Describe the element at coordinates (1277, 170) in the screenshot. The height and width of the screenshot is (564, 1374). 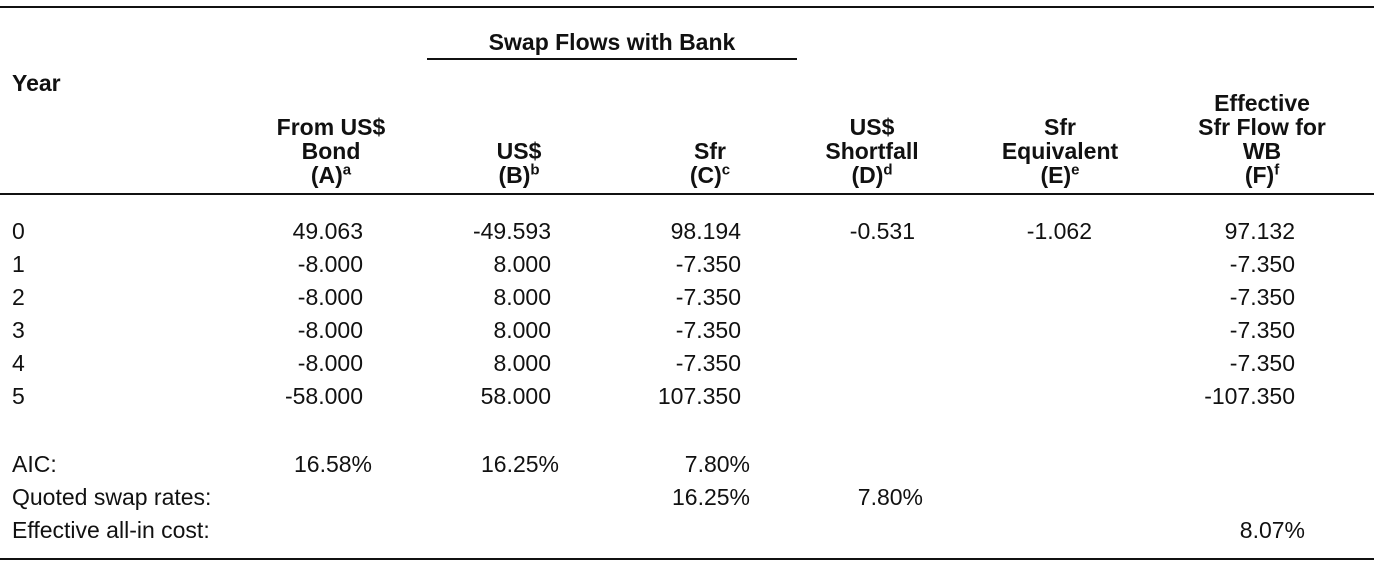
I see `footnote-marker: f` at that location.